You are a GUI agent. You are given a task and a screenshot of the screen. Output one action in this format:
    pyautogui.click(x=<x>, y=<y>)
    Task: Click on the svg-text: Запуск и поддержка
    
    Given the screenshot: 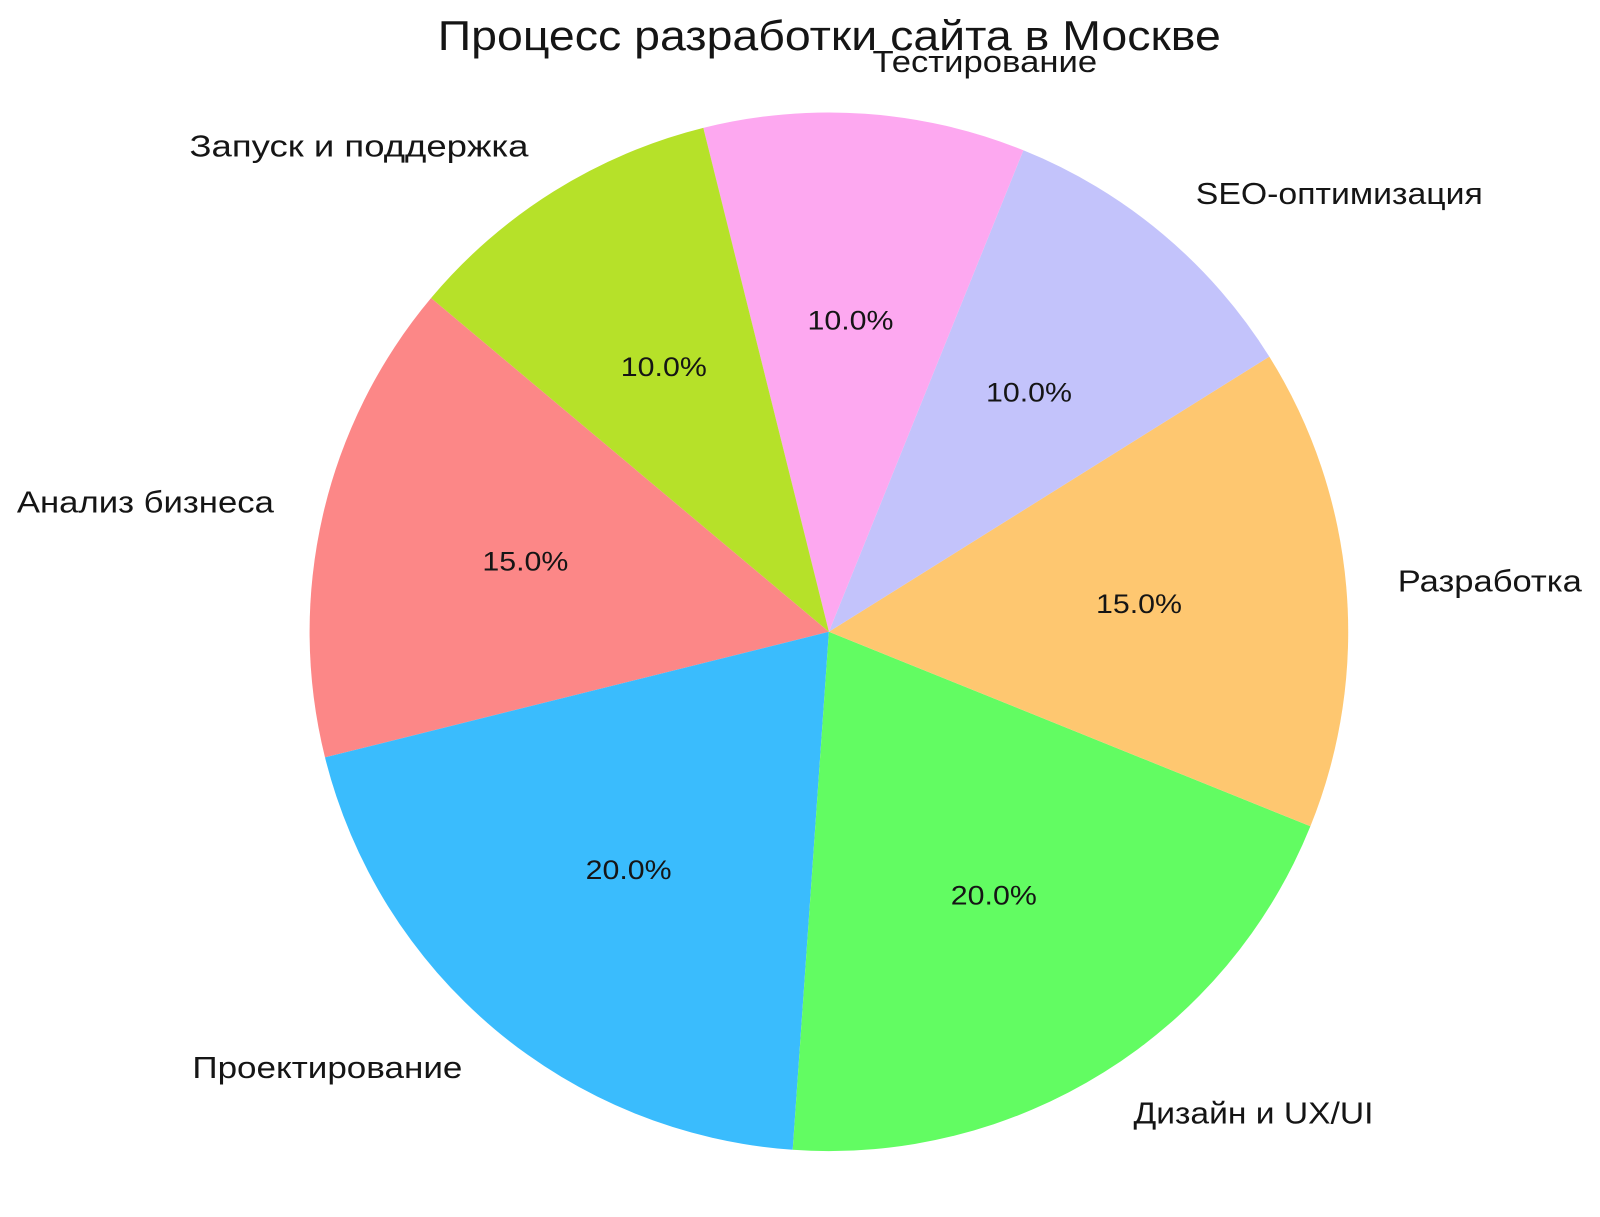 What is the action you would take?
    pyautogui.click(x=360, y=146)
    